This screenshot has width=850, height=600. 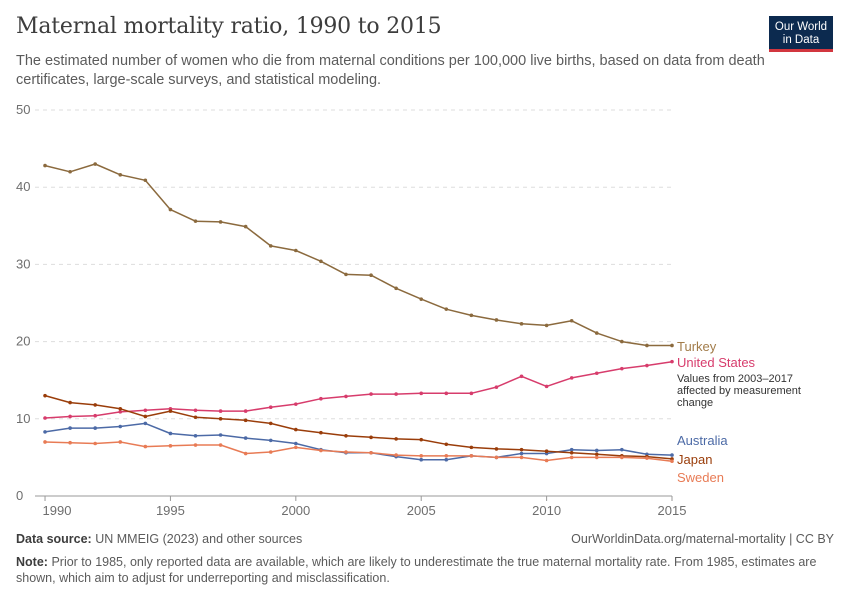 What do you see at coordinates (23, 341) in the screenshot?
I see `y-tick-label: 20` at bounding box center [23, 341].